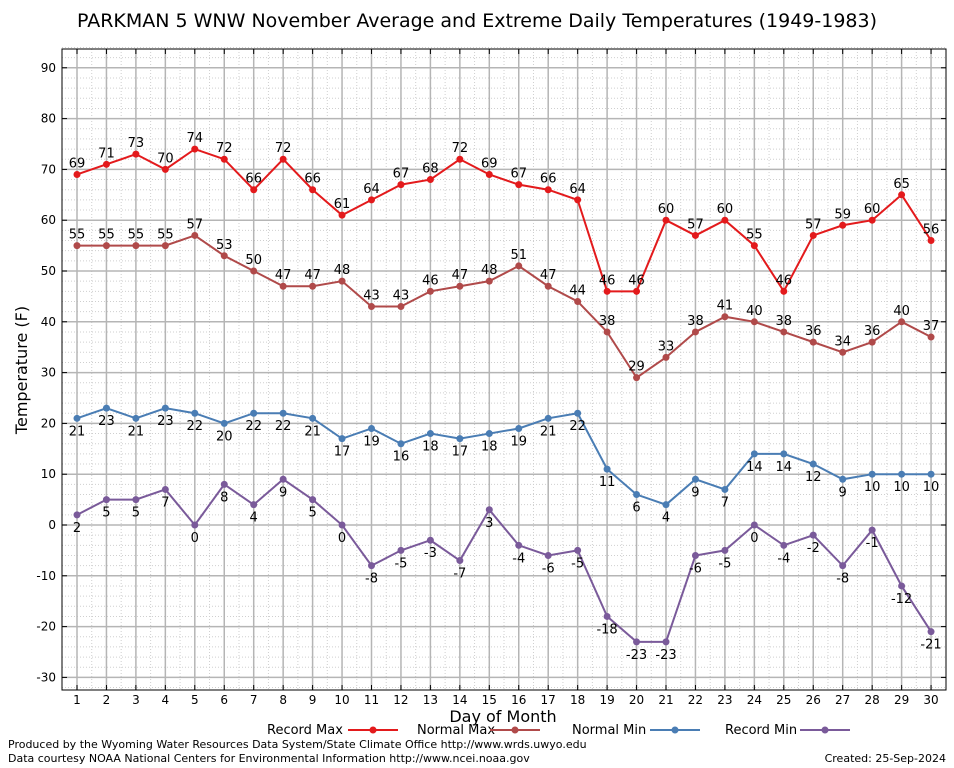 This screenshot has width=954, height=768. I want to click on record-min-data-label: 5, so click(312, 513).